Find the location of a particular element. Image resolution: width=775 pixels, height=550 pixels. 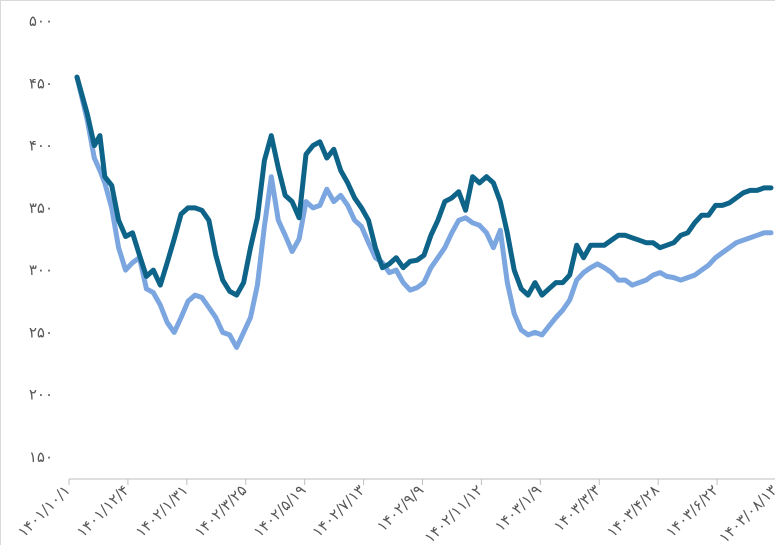

y-tick-label: ۳۰۰ is located at coordinates (41, 270).